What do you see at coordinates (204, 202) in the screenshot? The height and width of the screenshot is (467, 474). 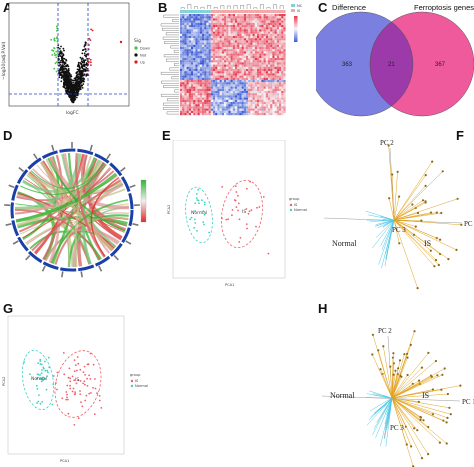 I see `pca-point-normal` at bounding box center [204, 202].